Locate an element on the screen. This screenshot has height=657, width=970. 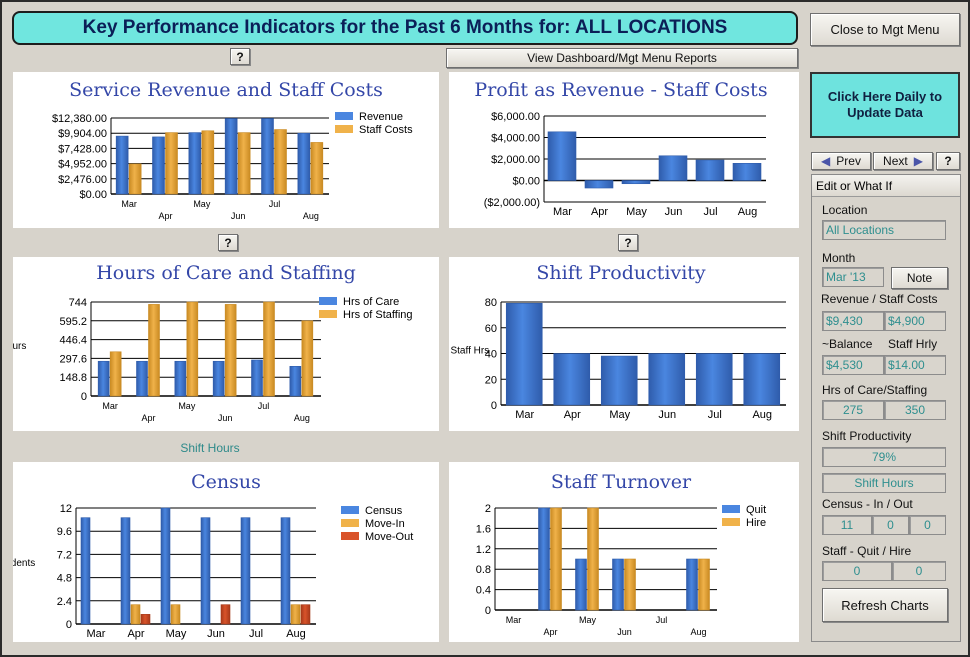
hours-staffing-field: 350 is located at coordinates (915, 410).